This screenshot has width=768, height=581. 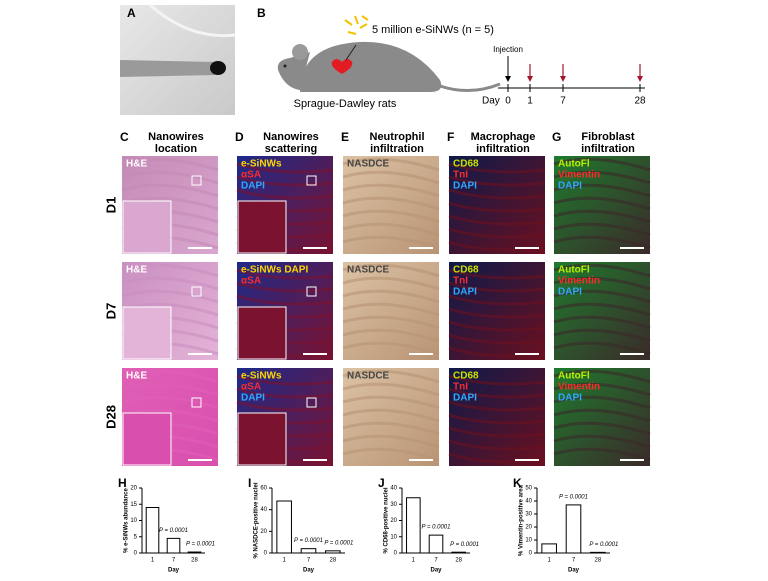 I want to click on timeline-day: 7, so click(x=563, y=101).